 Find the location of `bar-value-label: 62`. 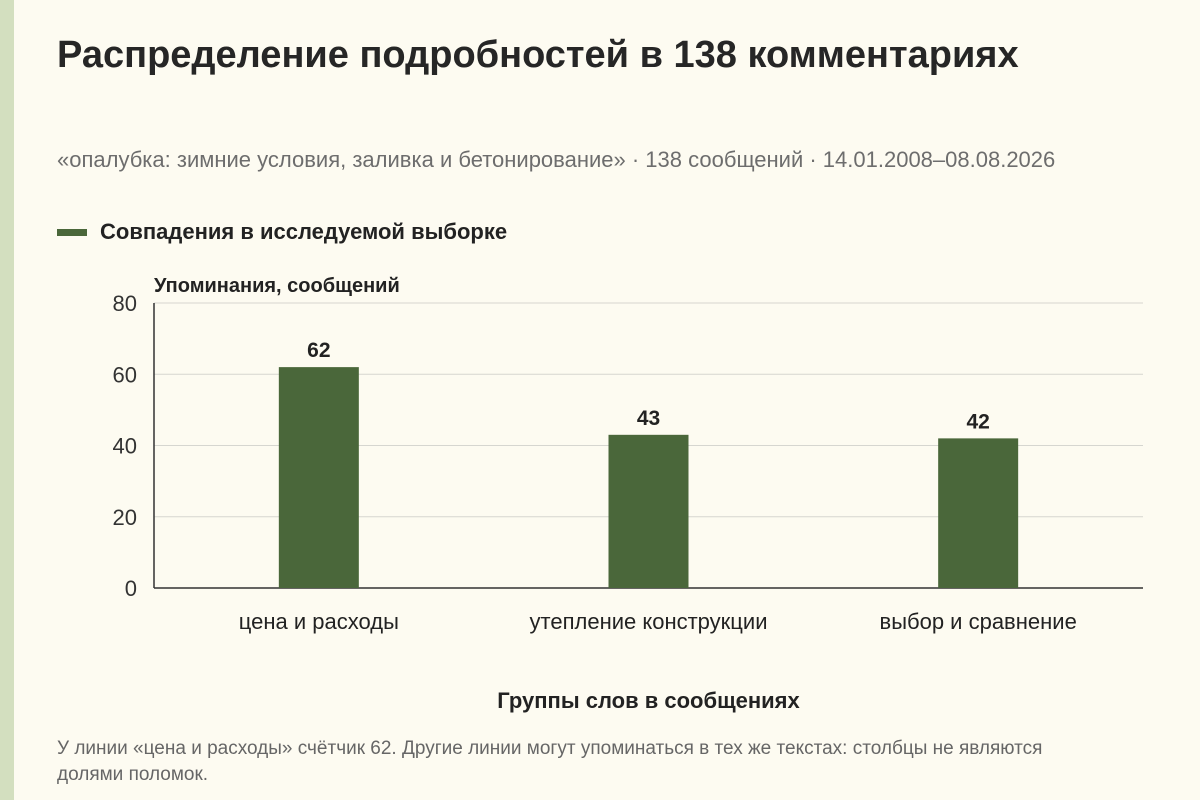

bar-value-label: 62 is located at coordinates (318, 350).